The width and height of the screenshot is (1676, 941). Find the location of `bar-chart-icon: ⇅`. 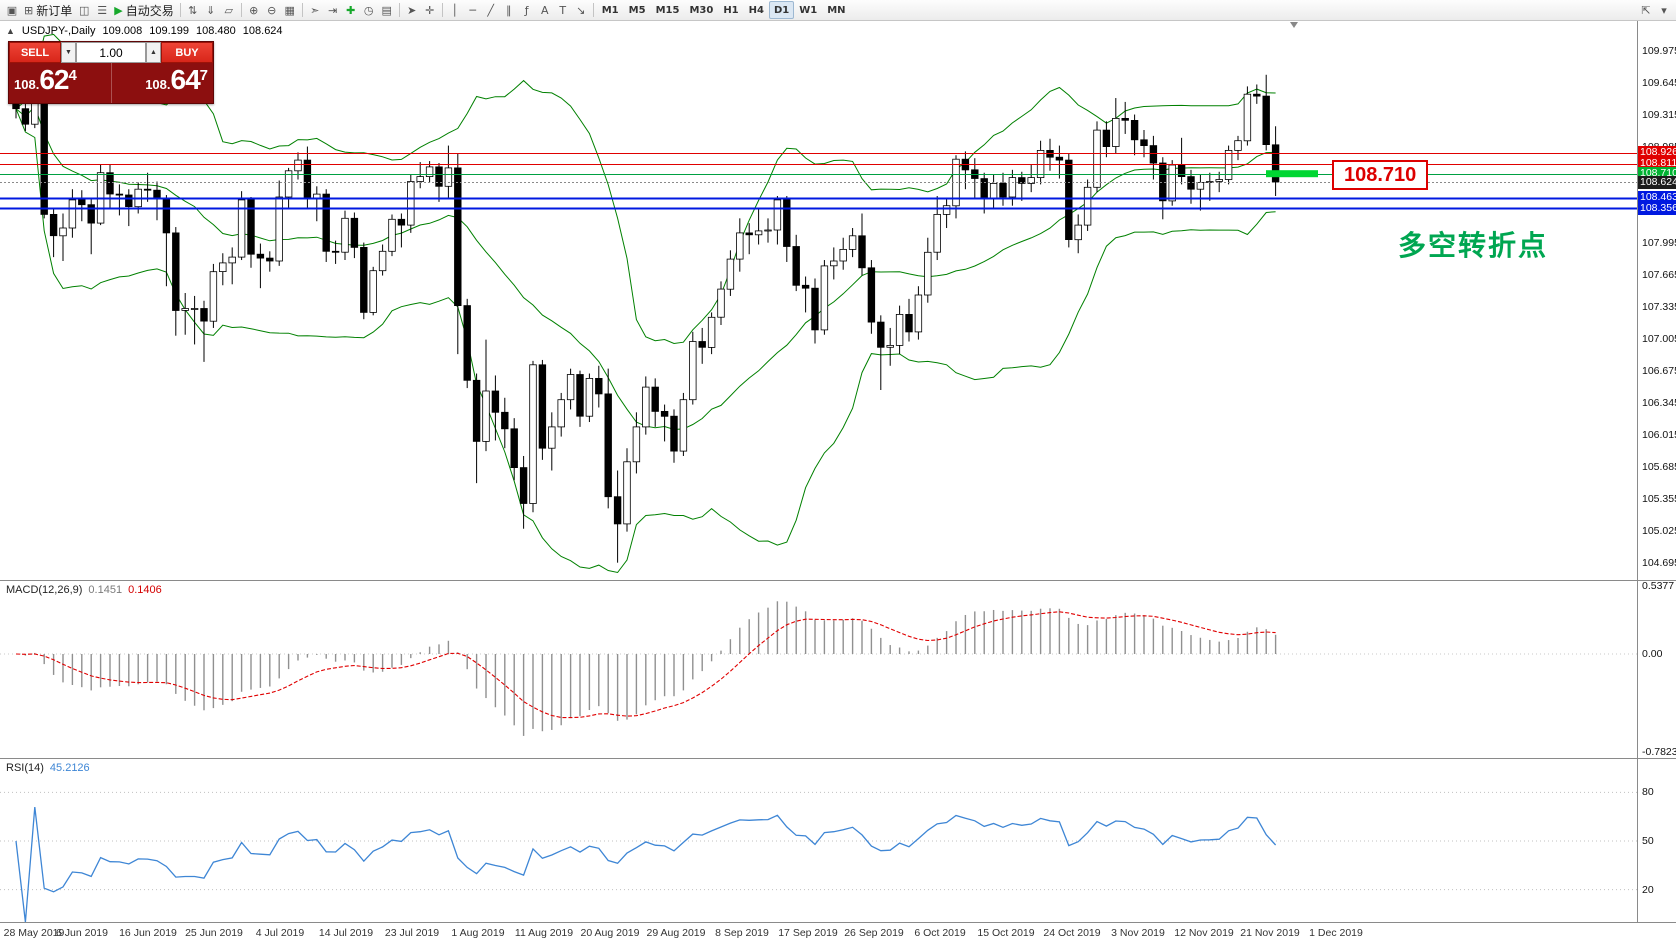

bar-chart-icon: ⇅ is located at coordinates (193, 10).